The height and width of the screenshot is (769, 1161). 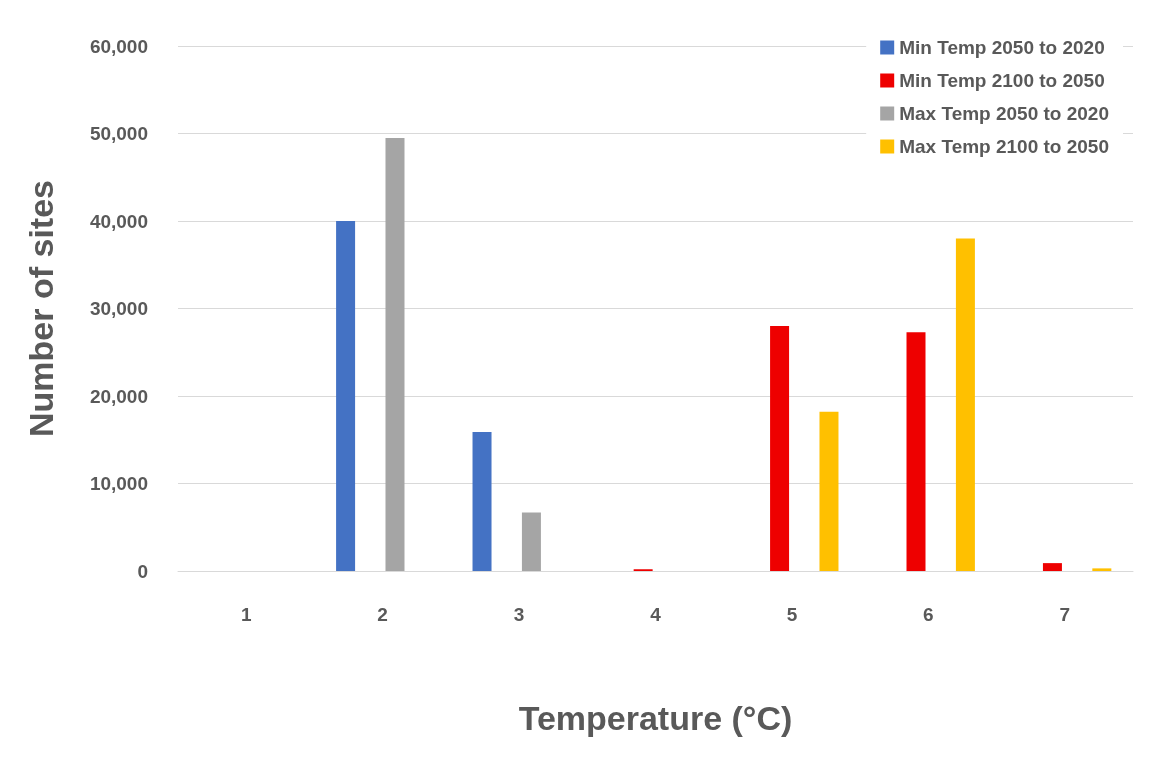 I want to click on y-tick-label: 40,000, so click(x=118, y=221).